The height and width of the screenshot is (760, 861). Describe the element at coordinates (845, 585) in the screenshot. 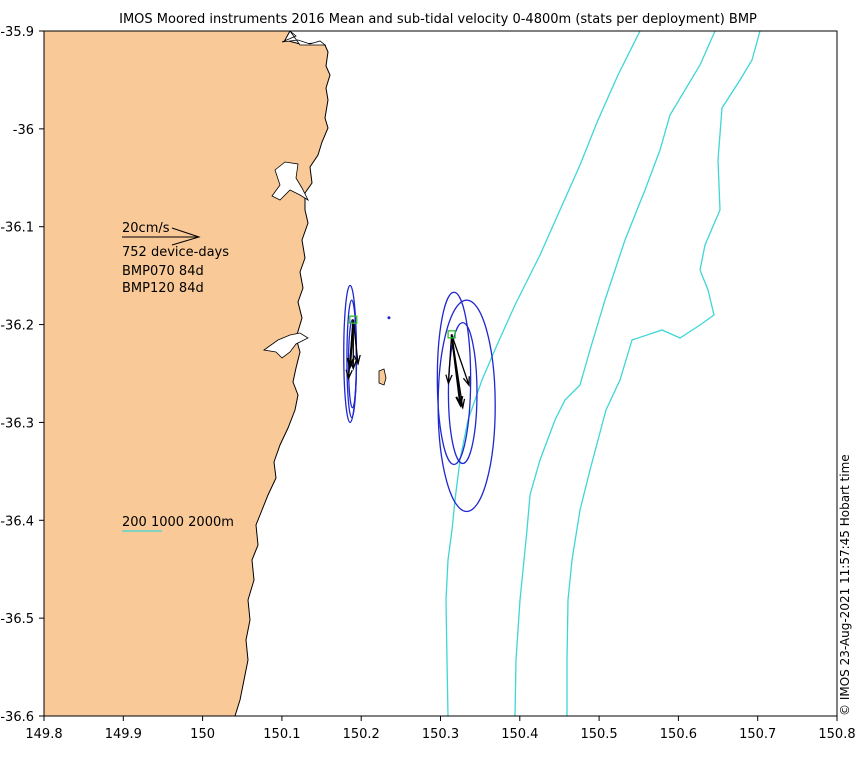

I see `timestamp-label: © IMOS 23-Aug-2021 11:57:45 Hobart time` at that location.